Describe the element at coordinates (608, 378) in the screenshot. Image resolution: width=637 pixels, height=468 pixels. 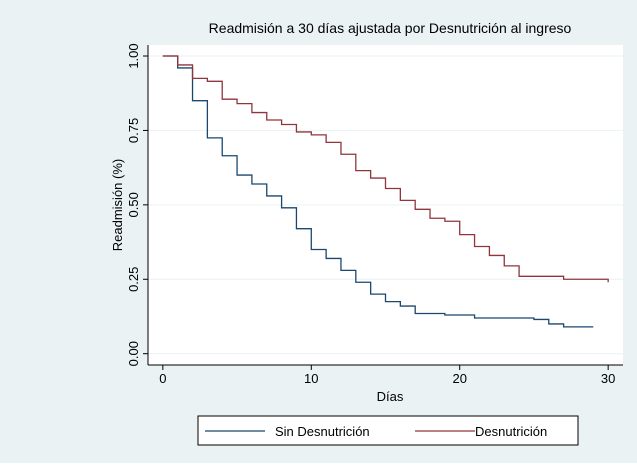
I see `x-tick-label: 30` at that location.